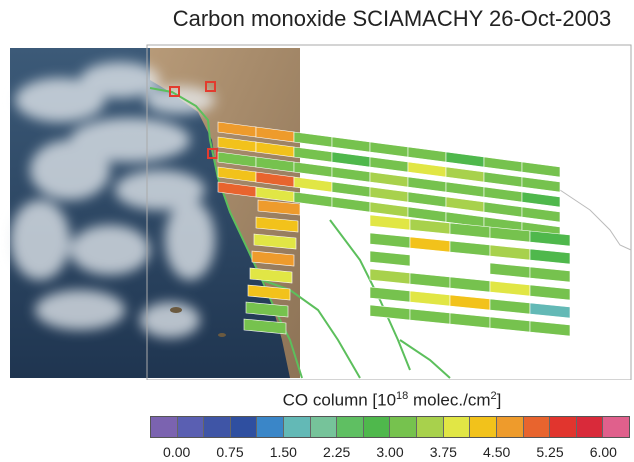 The image size is (634, 462). I want to click on colorbar-ticks: 0.00 0.75 1.50 2.25 3.00 3.75 4.50 5.25 6.00, so click(390, 453).